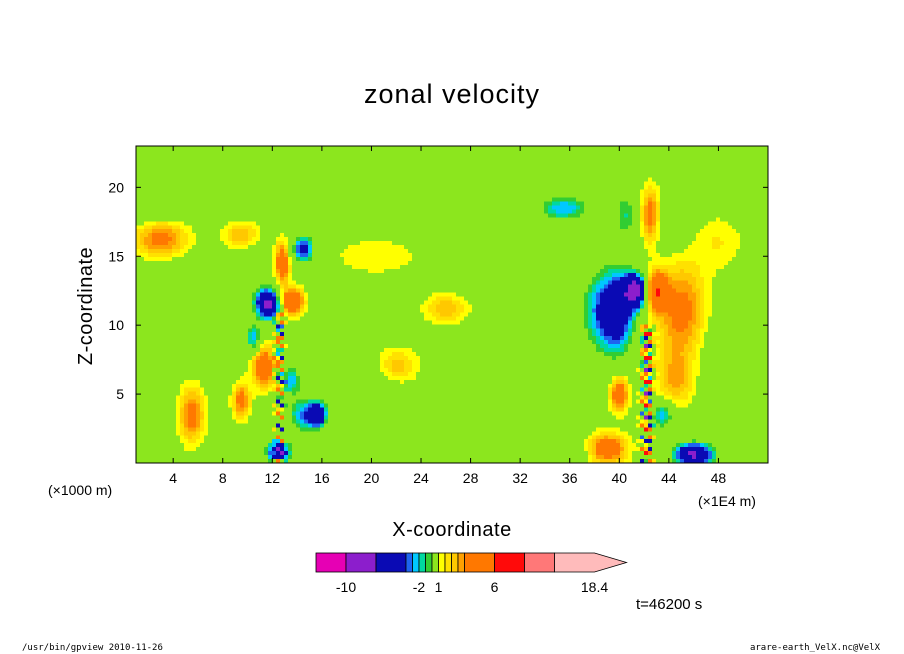 The image size is (904, 654). Describe the element at coordinates (120, 394) in the screenshot. I see `y-tick-label: 5` at that location.